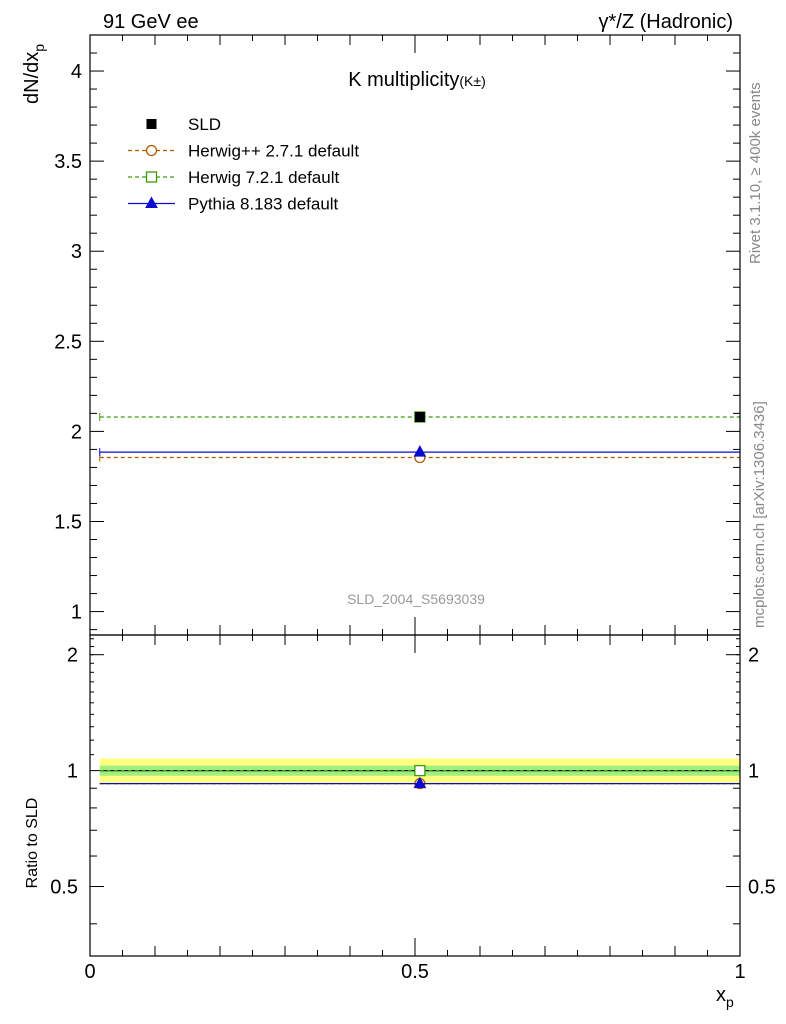 The image size is (786, 1024). I want to click on mcplots-label: mcplots.cern.ch [arXiv:1306.3436], so click(759, 514).